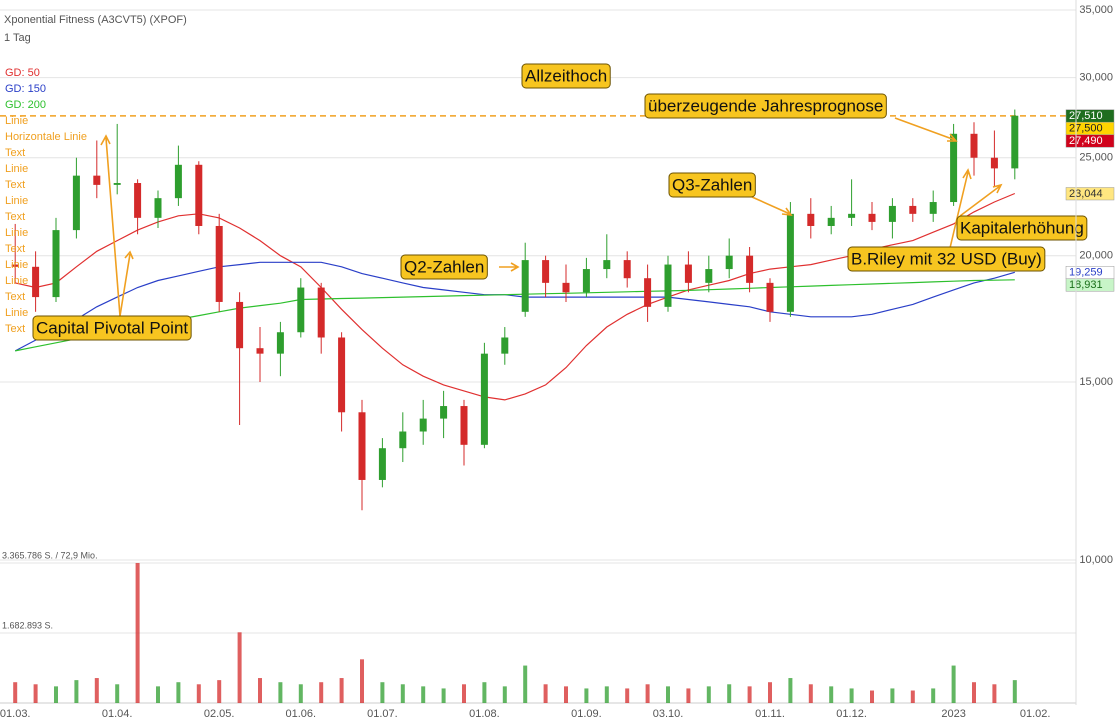  I want to click on x-tick-label: 01.06., so click(301, 714).